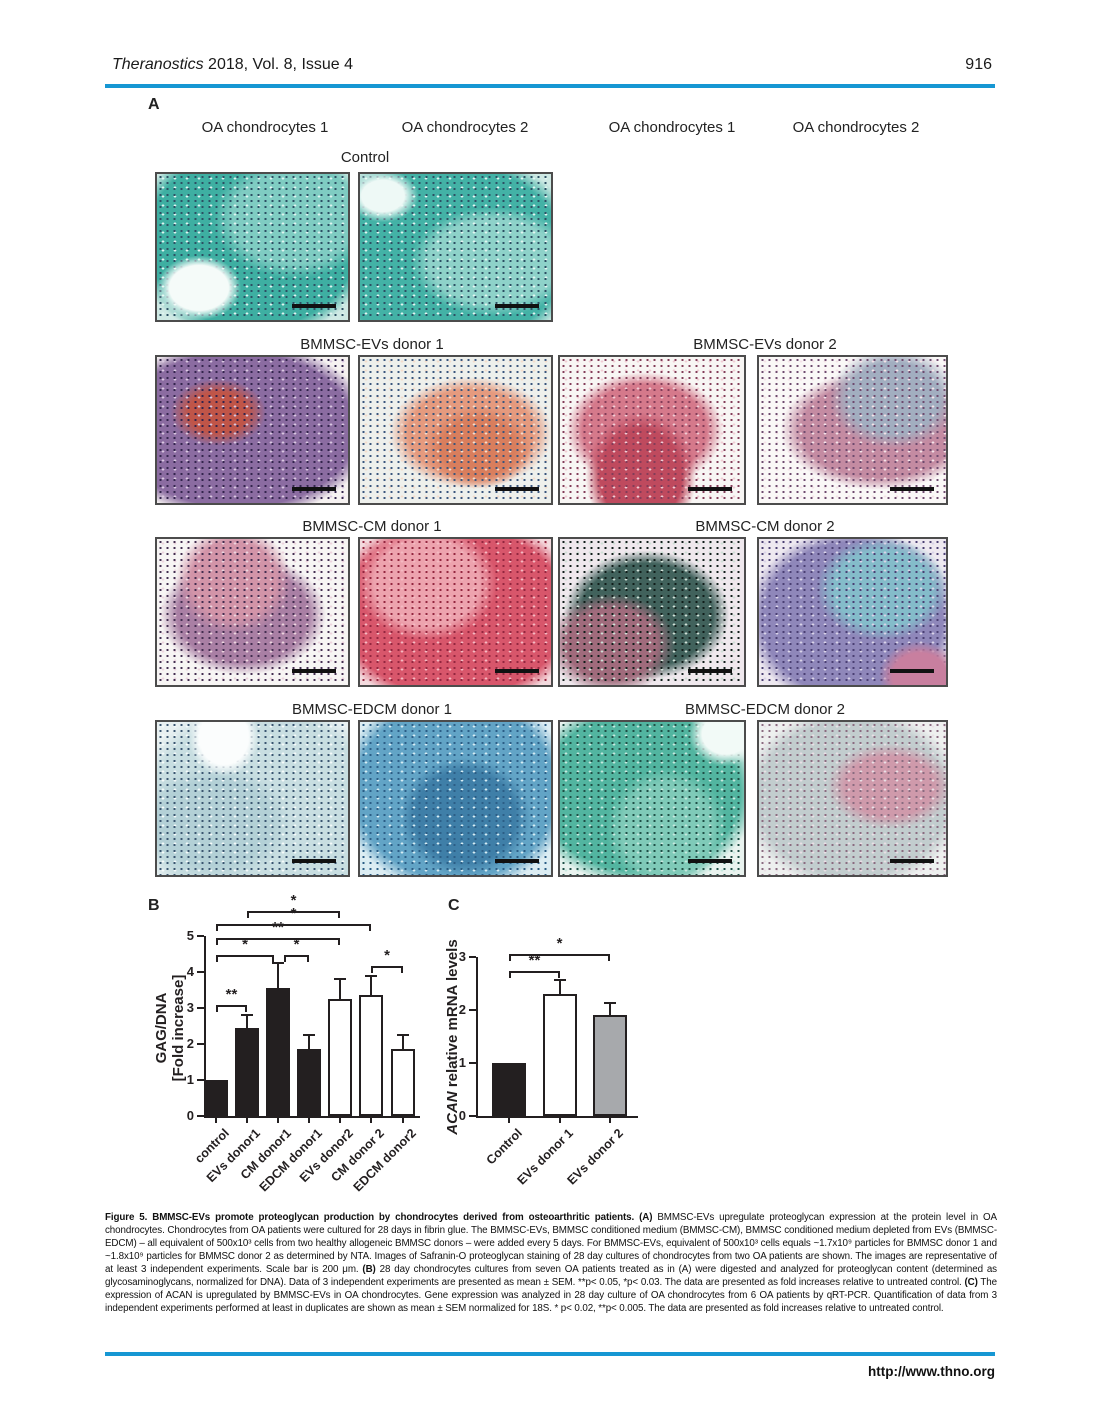 This screenshot has height=1423, width=1100. Describe the element at coordinates (550, 1354) in the screenshot. I see `footer-rule` at that location.